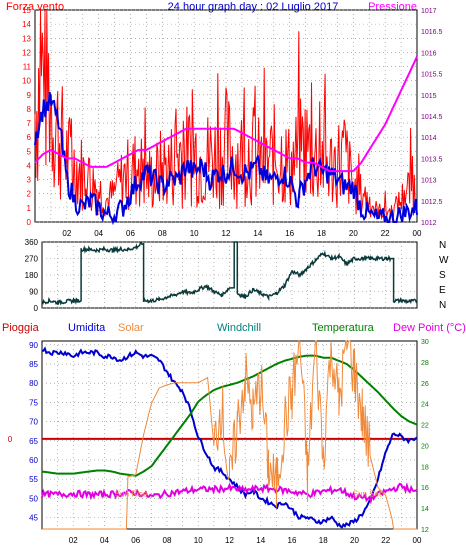 The image size is (466, 555). What do you see at coordinates (429, 223) in the screenshot?
I see `right-tick-label: 1012` at bounding box center [429, 223].